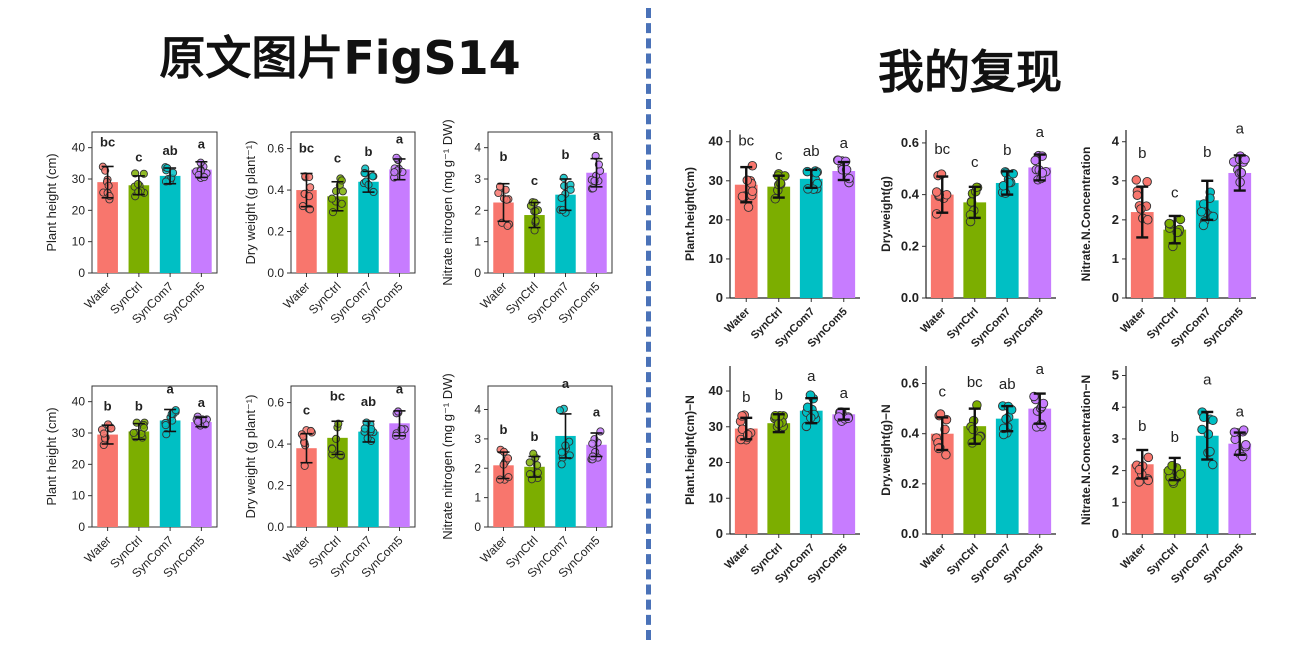 This screenshot has width=1316, height=645. What do you see at coordinates (886, 449) in the screenshot?
I see `y-axis-label: Dry.weight(g)−N` at bounding box center [886, 449].